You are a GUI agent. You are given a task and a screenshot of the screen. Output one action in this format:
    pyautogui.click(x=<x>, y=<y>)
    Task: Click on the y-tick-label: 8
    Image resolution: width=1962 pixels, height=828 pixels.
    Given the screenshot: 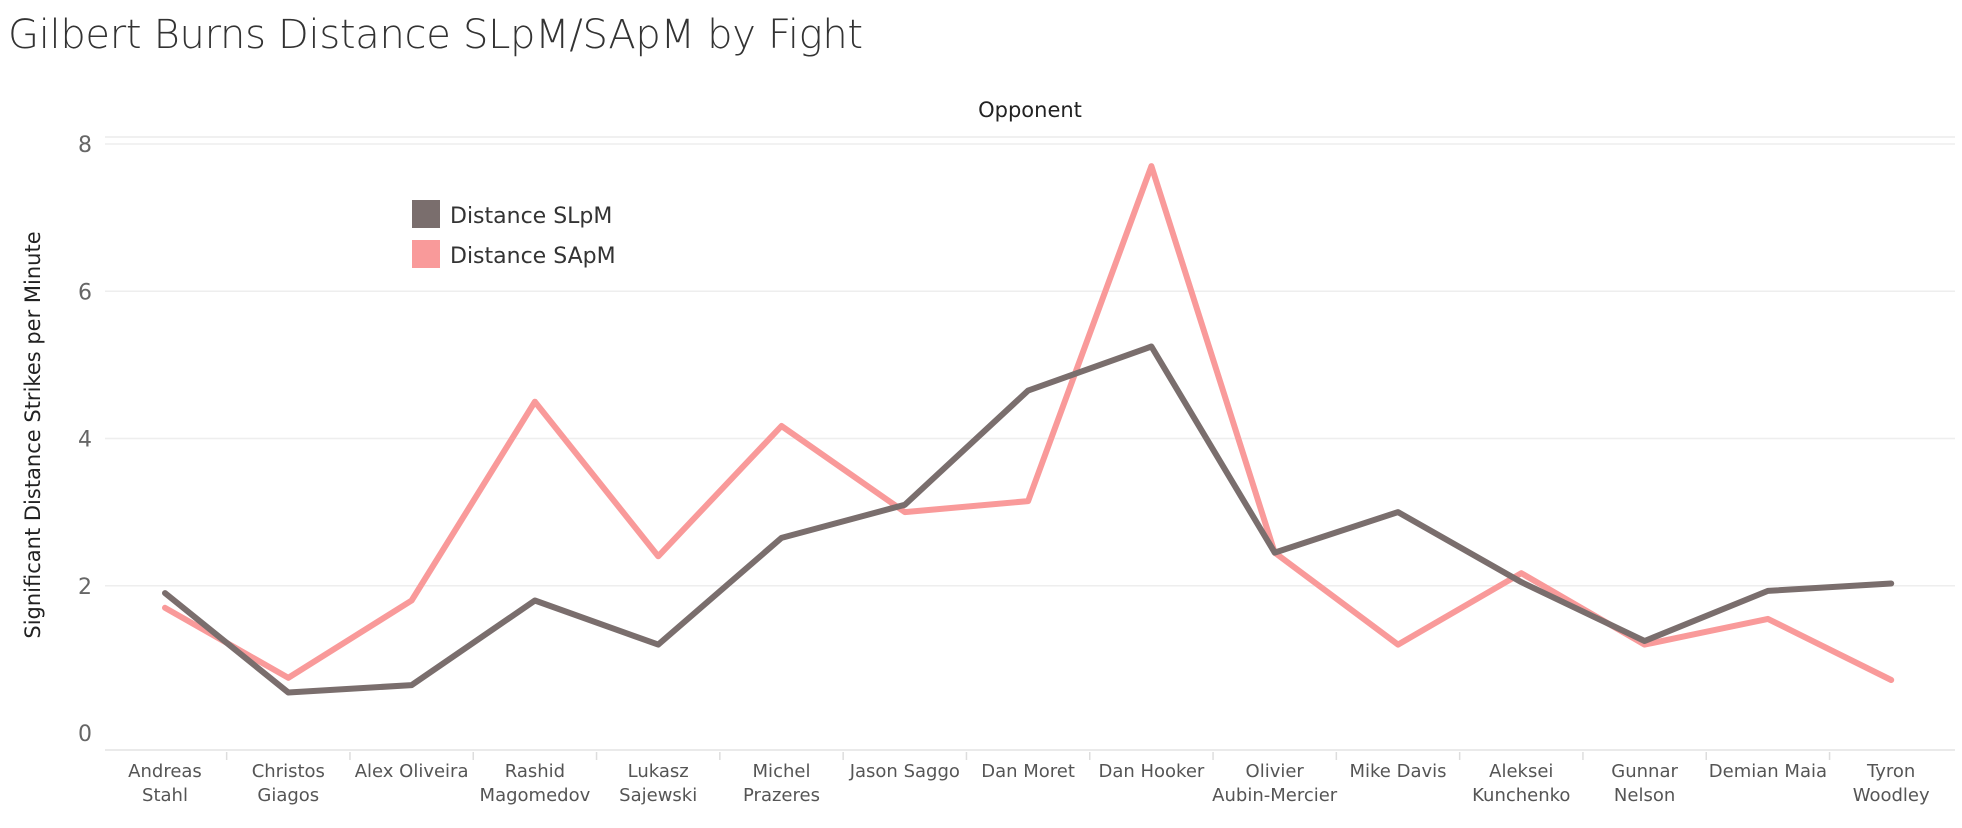 What is the action you would take?
    pyautogui.click(x=85, y=145)
    